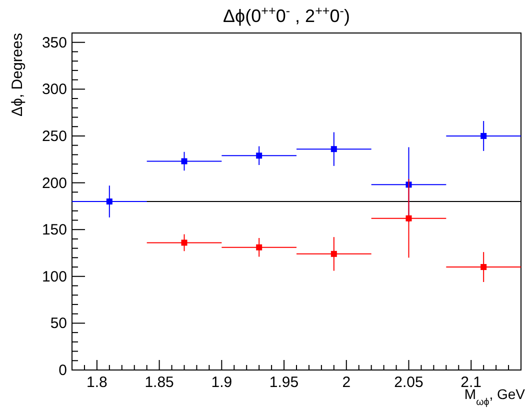 Image resolution: width=528 pixels, height=408 pixels. Describe the element at coordinates (54, 277) in the screenshot. I see `y-tick-label: 100` at that location.